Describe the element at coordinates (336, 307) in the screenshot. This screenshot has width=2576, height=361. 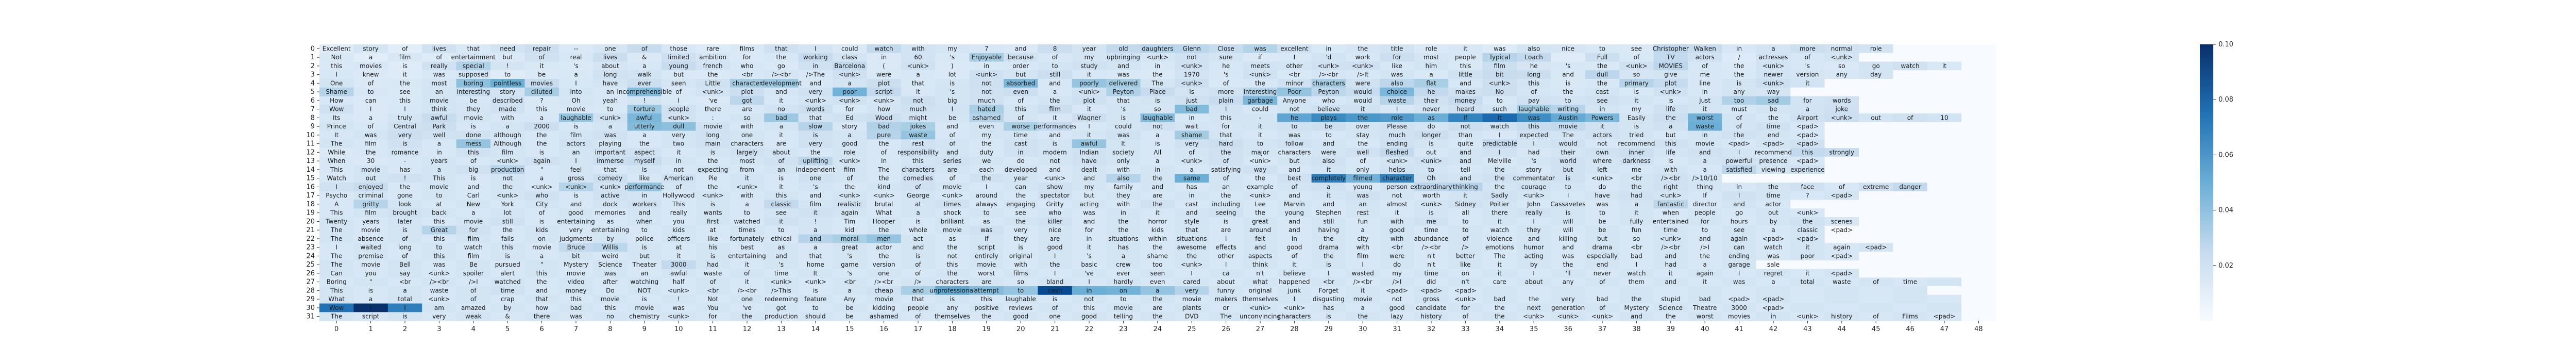
I see `cell-token-label: Wow` at that location.